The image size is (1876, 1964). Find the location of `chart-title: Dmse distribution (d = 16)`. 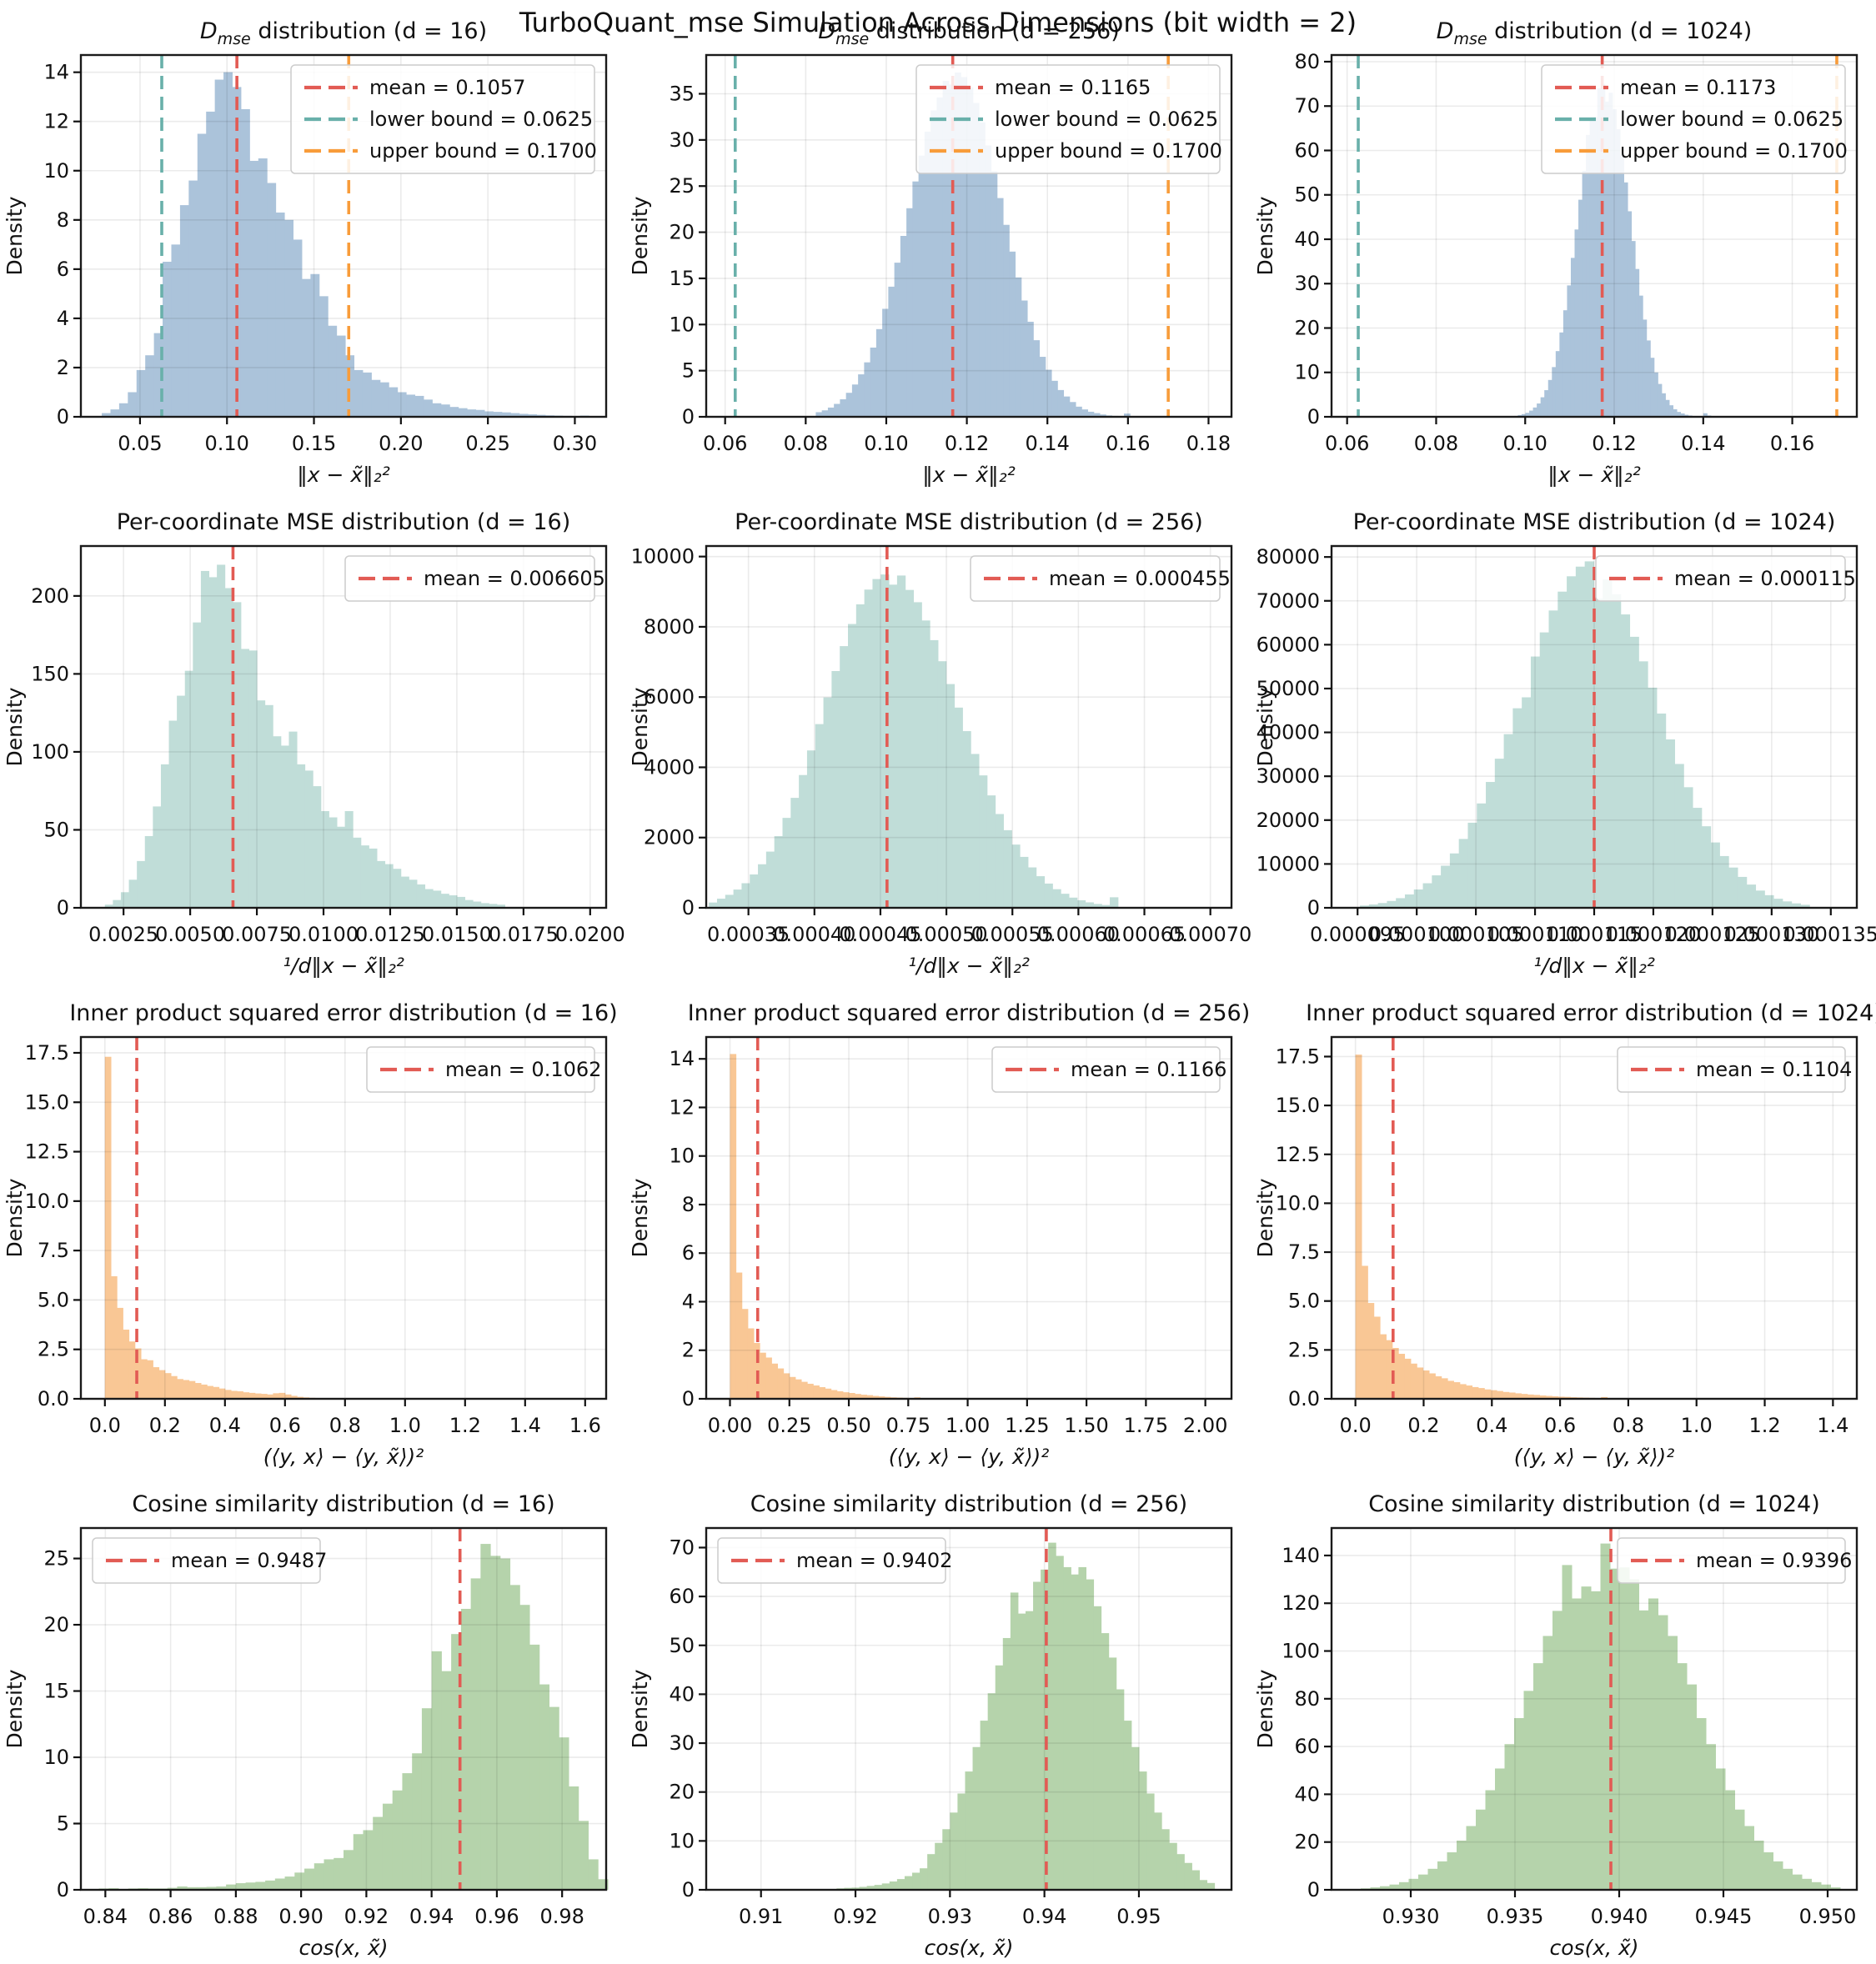

chart-title: Dmse distribution (d = 16) is located at coordinates (343, 33).